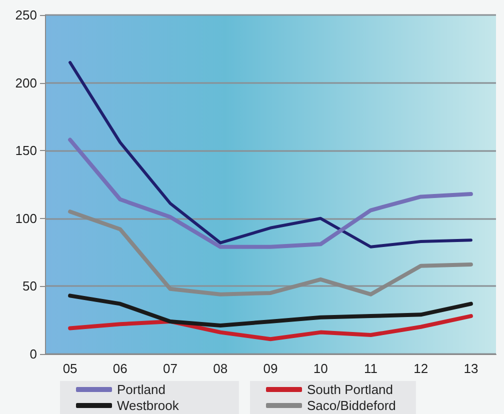 The image size is (504, 414). Describe the element at coordinates (421, 368) in the screenshot. I see `x-tick-label: 12` at that location.